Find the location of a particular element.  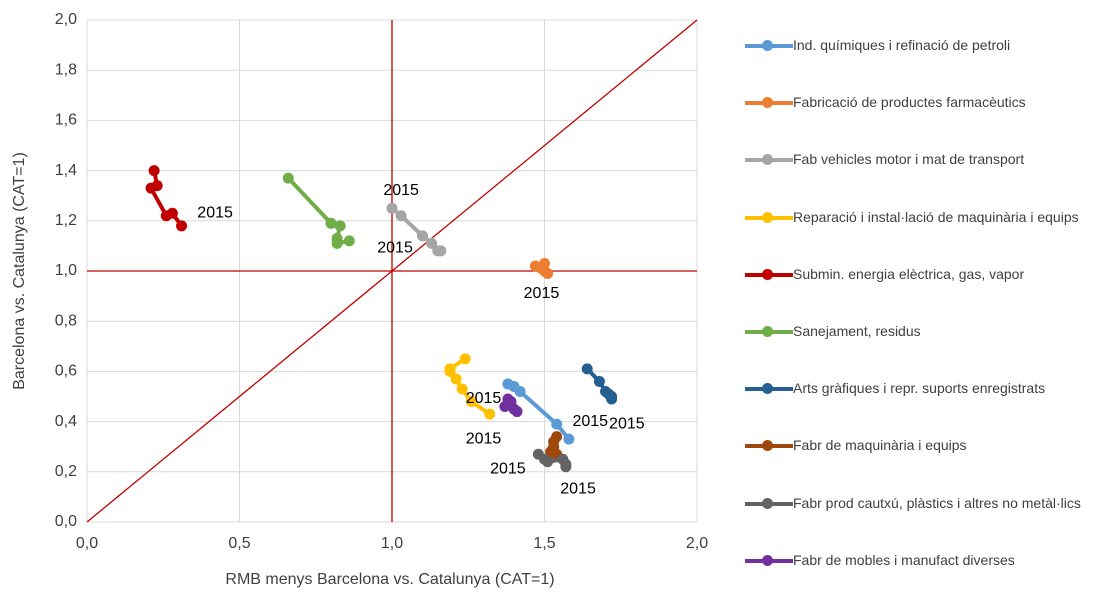

legend-item: Sanejament, residus is located at coordinates (915, 331).